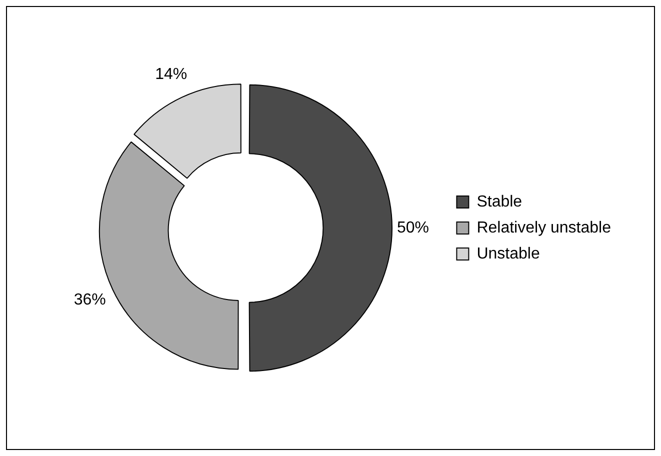 This screenshot has height=456, width=661. What do you see at coordinates (508, 253) in the screenshot?
I see `legend-label: Unstable` at bounding box center [508, 253].